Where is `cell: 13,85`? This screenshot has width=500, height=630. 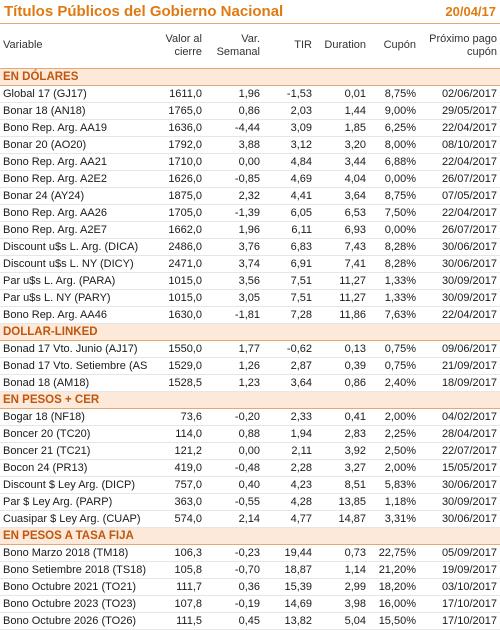 cell: 13,85 is located at coordinates (342, 502).